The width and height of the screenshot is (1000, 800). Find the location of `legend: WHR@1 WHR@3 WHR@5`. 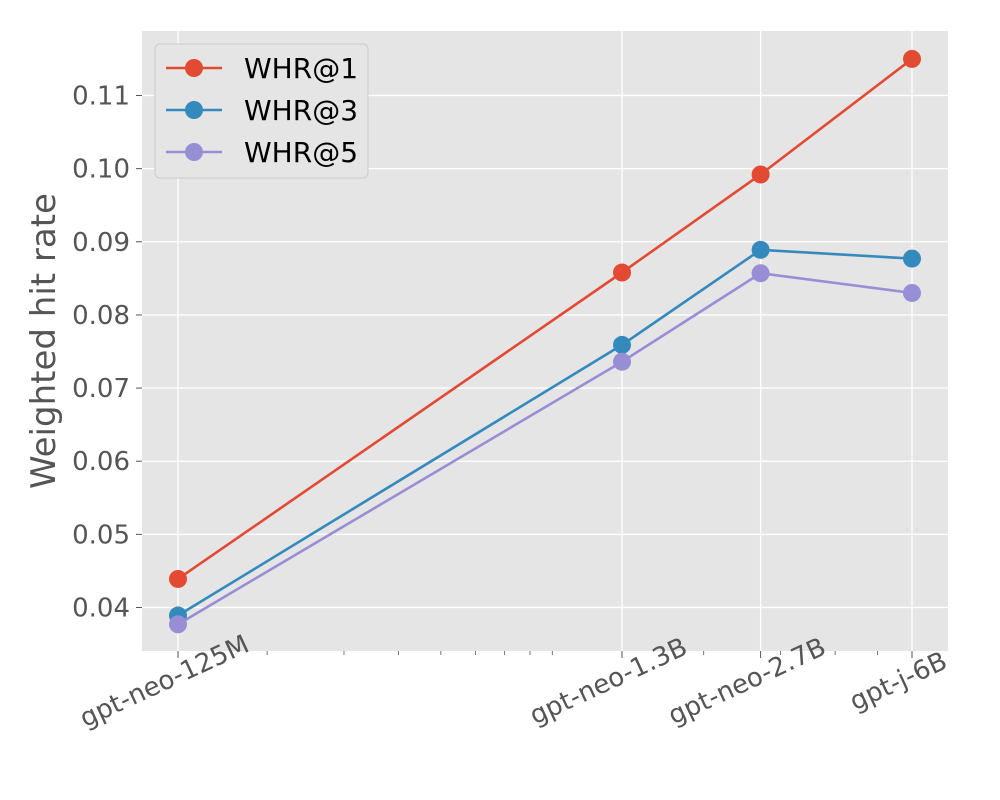

legend: WHR@1 WHR@3 WHR@5 is located at coordinates (261, 111).